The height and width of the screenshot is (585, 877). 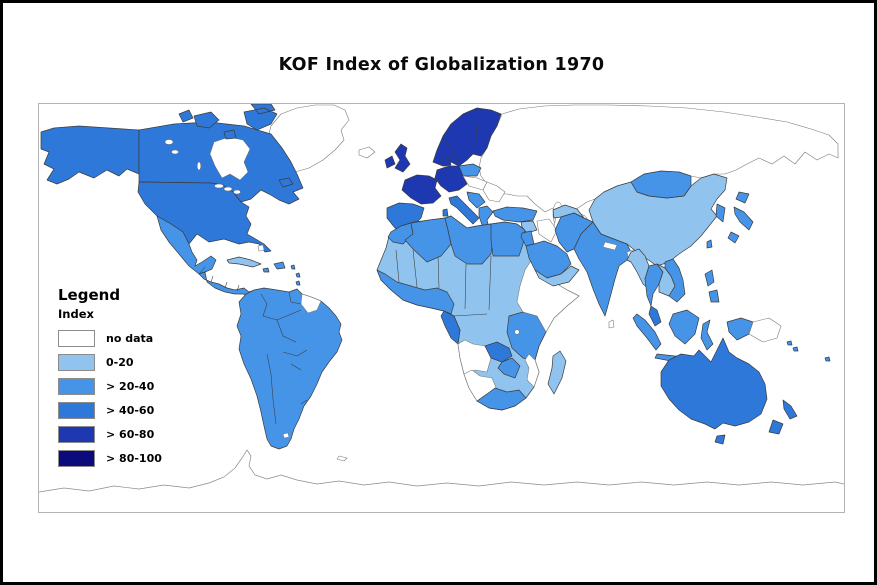 I want to click on region-vietnam, so click(x=675, y=280).